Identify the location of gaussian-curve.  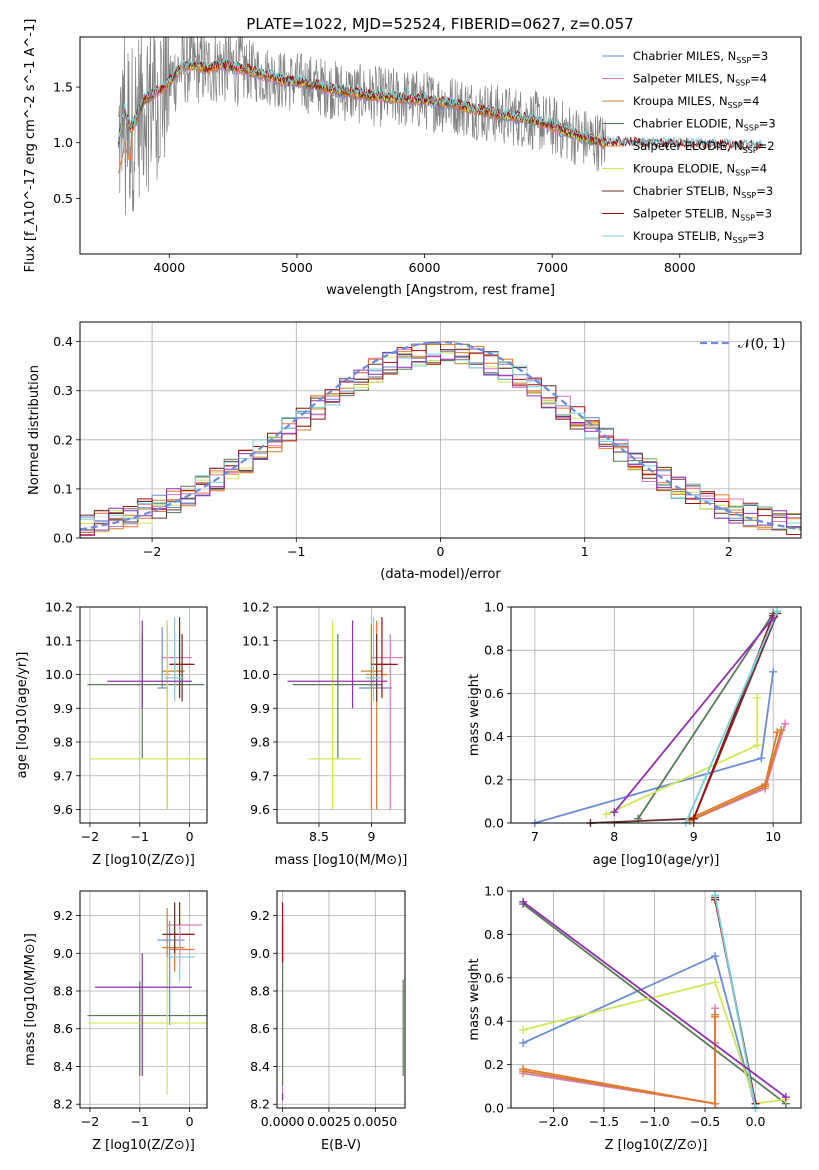
(440, 436).